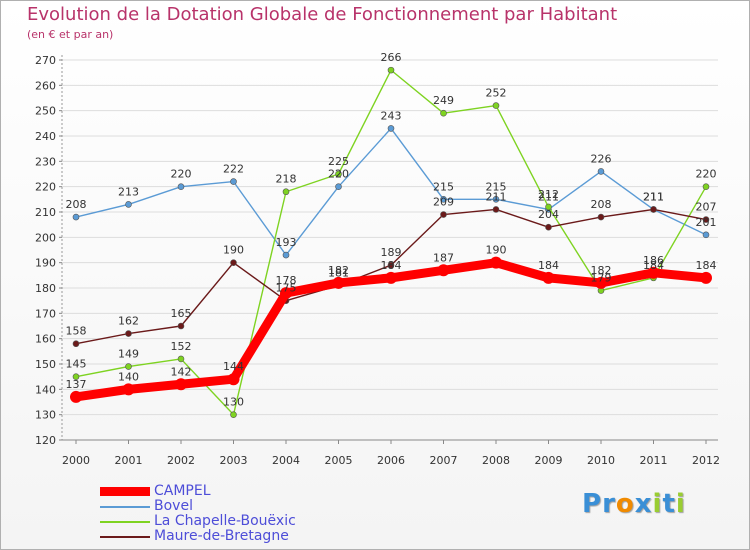 The width and height of the screenshot is (750, 550). Describe the element at coordinates (706, 460) in the screenshot. I see `x-tick-label: 2012` at that location.